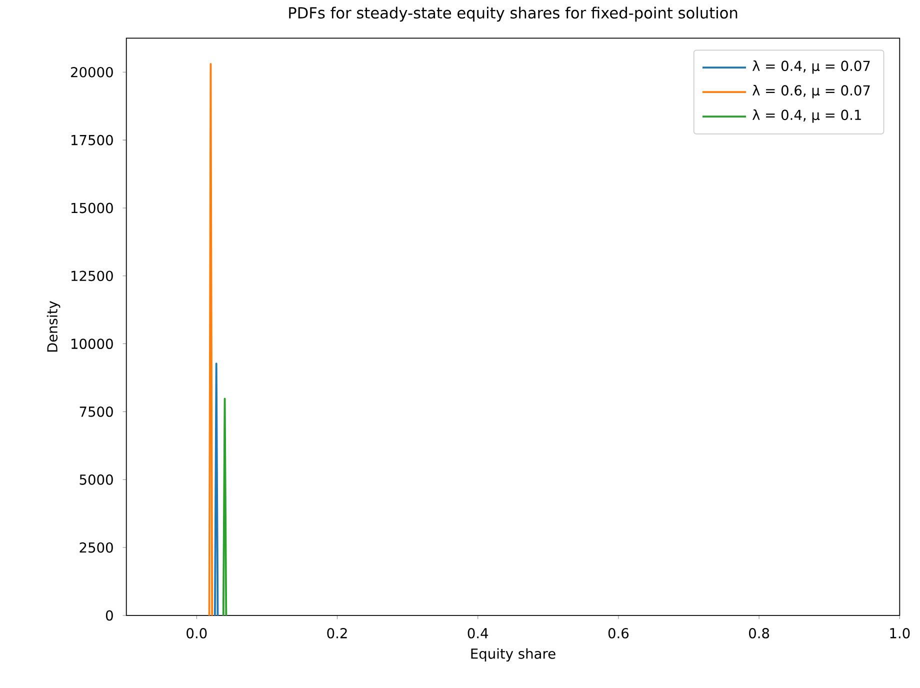 This screenshot has height=688, width=920. Describe the element at coordinates (900, 633) in the screenshot. I see `x-tick-label: 1.0` at that location.